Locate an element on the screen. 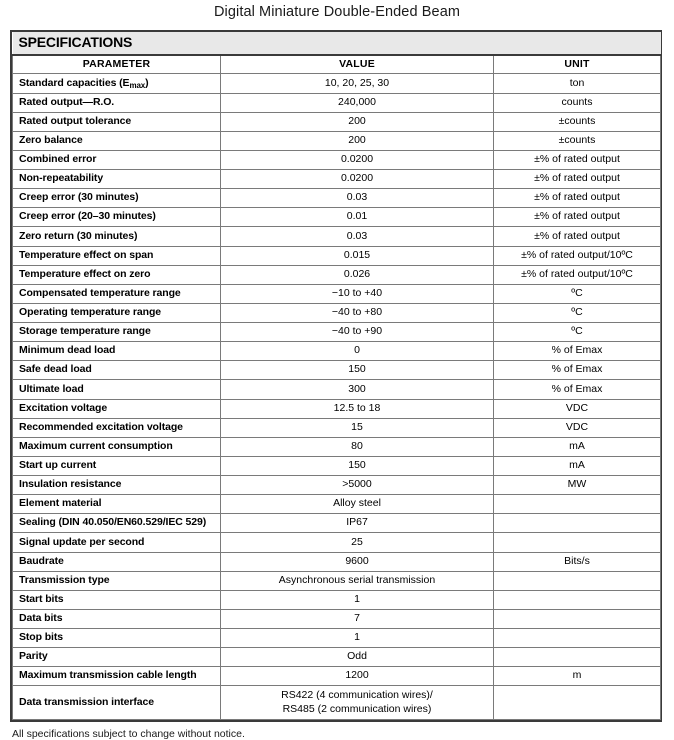 Image resolution: width=674 pixels, height=740 pixels. cell-parameter: Non-repeatability is located at coordinates (116, 179).